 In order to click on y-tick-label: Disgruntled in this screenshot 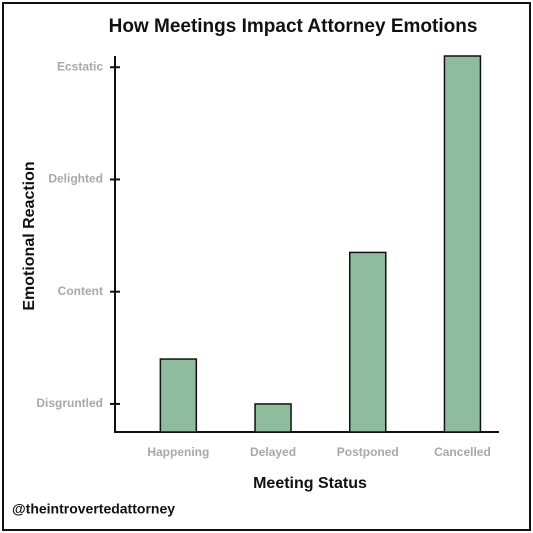, I will do `click(69, 403)`.